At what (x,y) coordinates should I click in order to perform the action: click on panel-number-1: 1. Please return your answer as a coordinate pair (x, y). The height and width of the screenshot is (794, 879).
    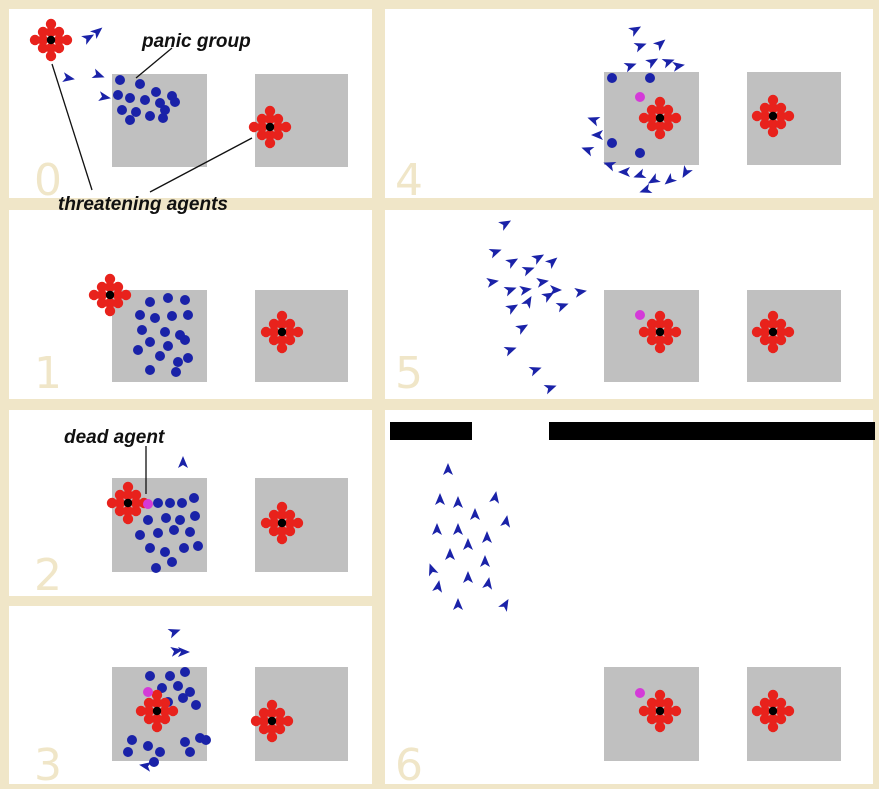
    Looking at the image, I should click on (48, 373).